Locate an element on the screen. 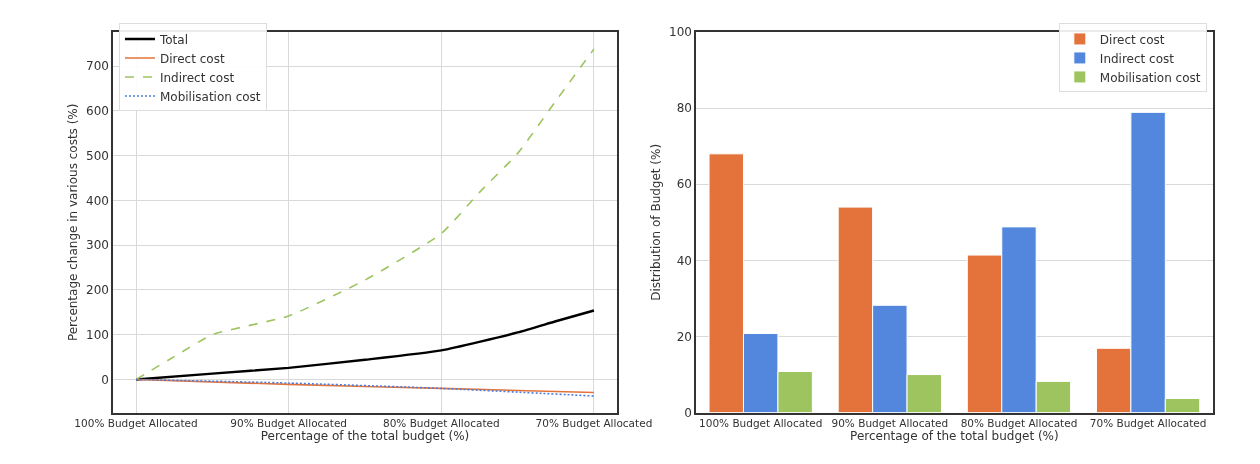 Image resolution: width=1260 pixels, height=464 pixels. legend-label: Total is located at coordinates (173, 39).